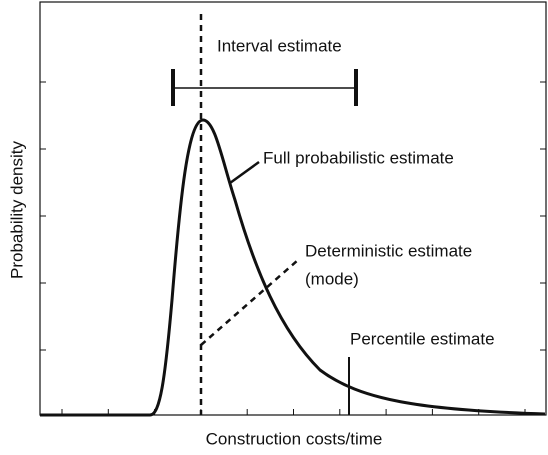 This screenshot has height=455, width=548. I want to click on y-axis-label: Probability density, so click(16, 210).